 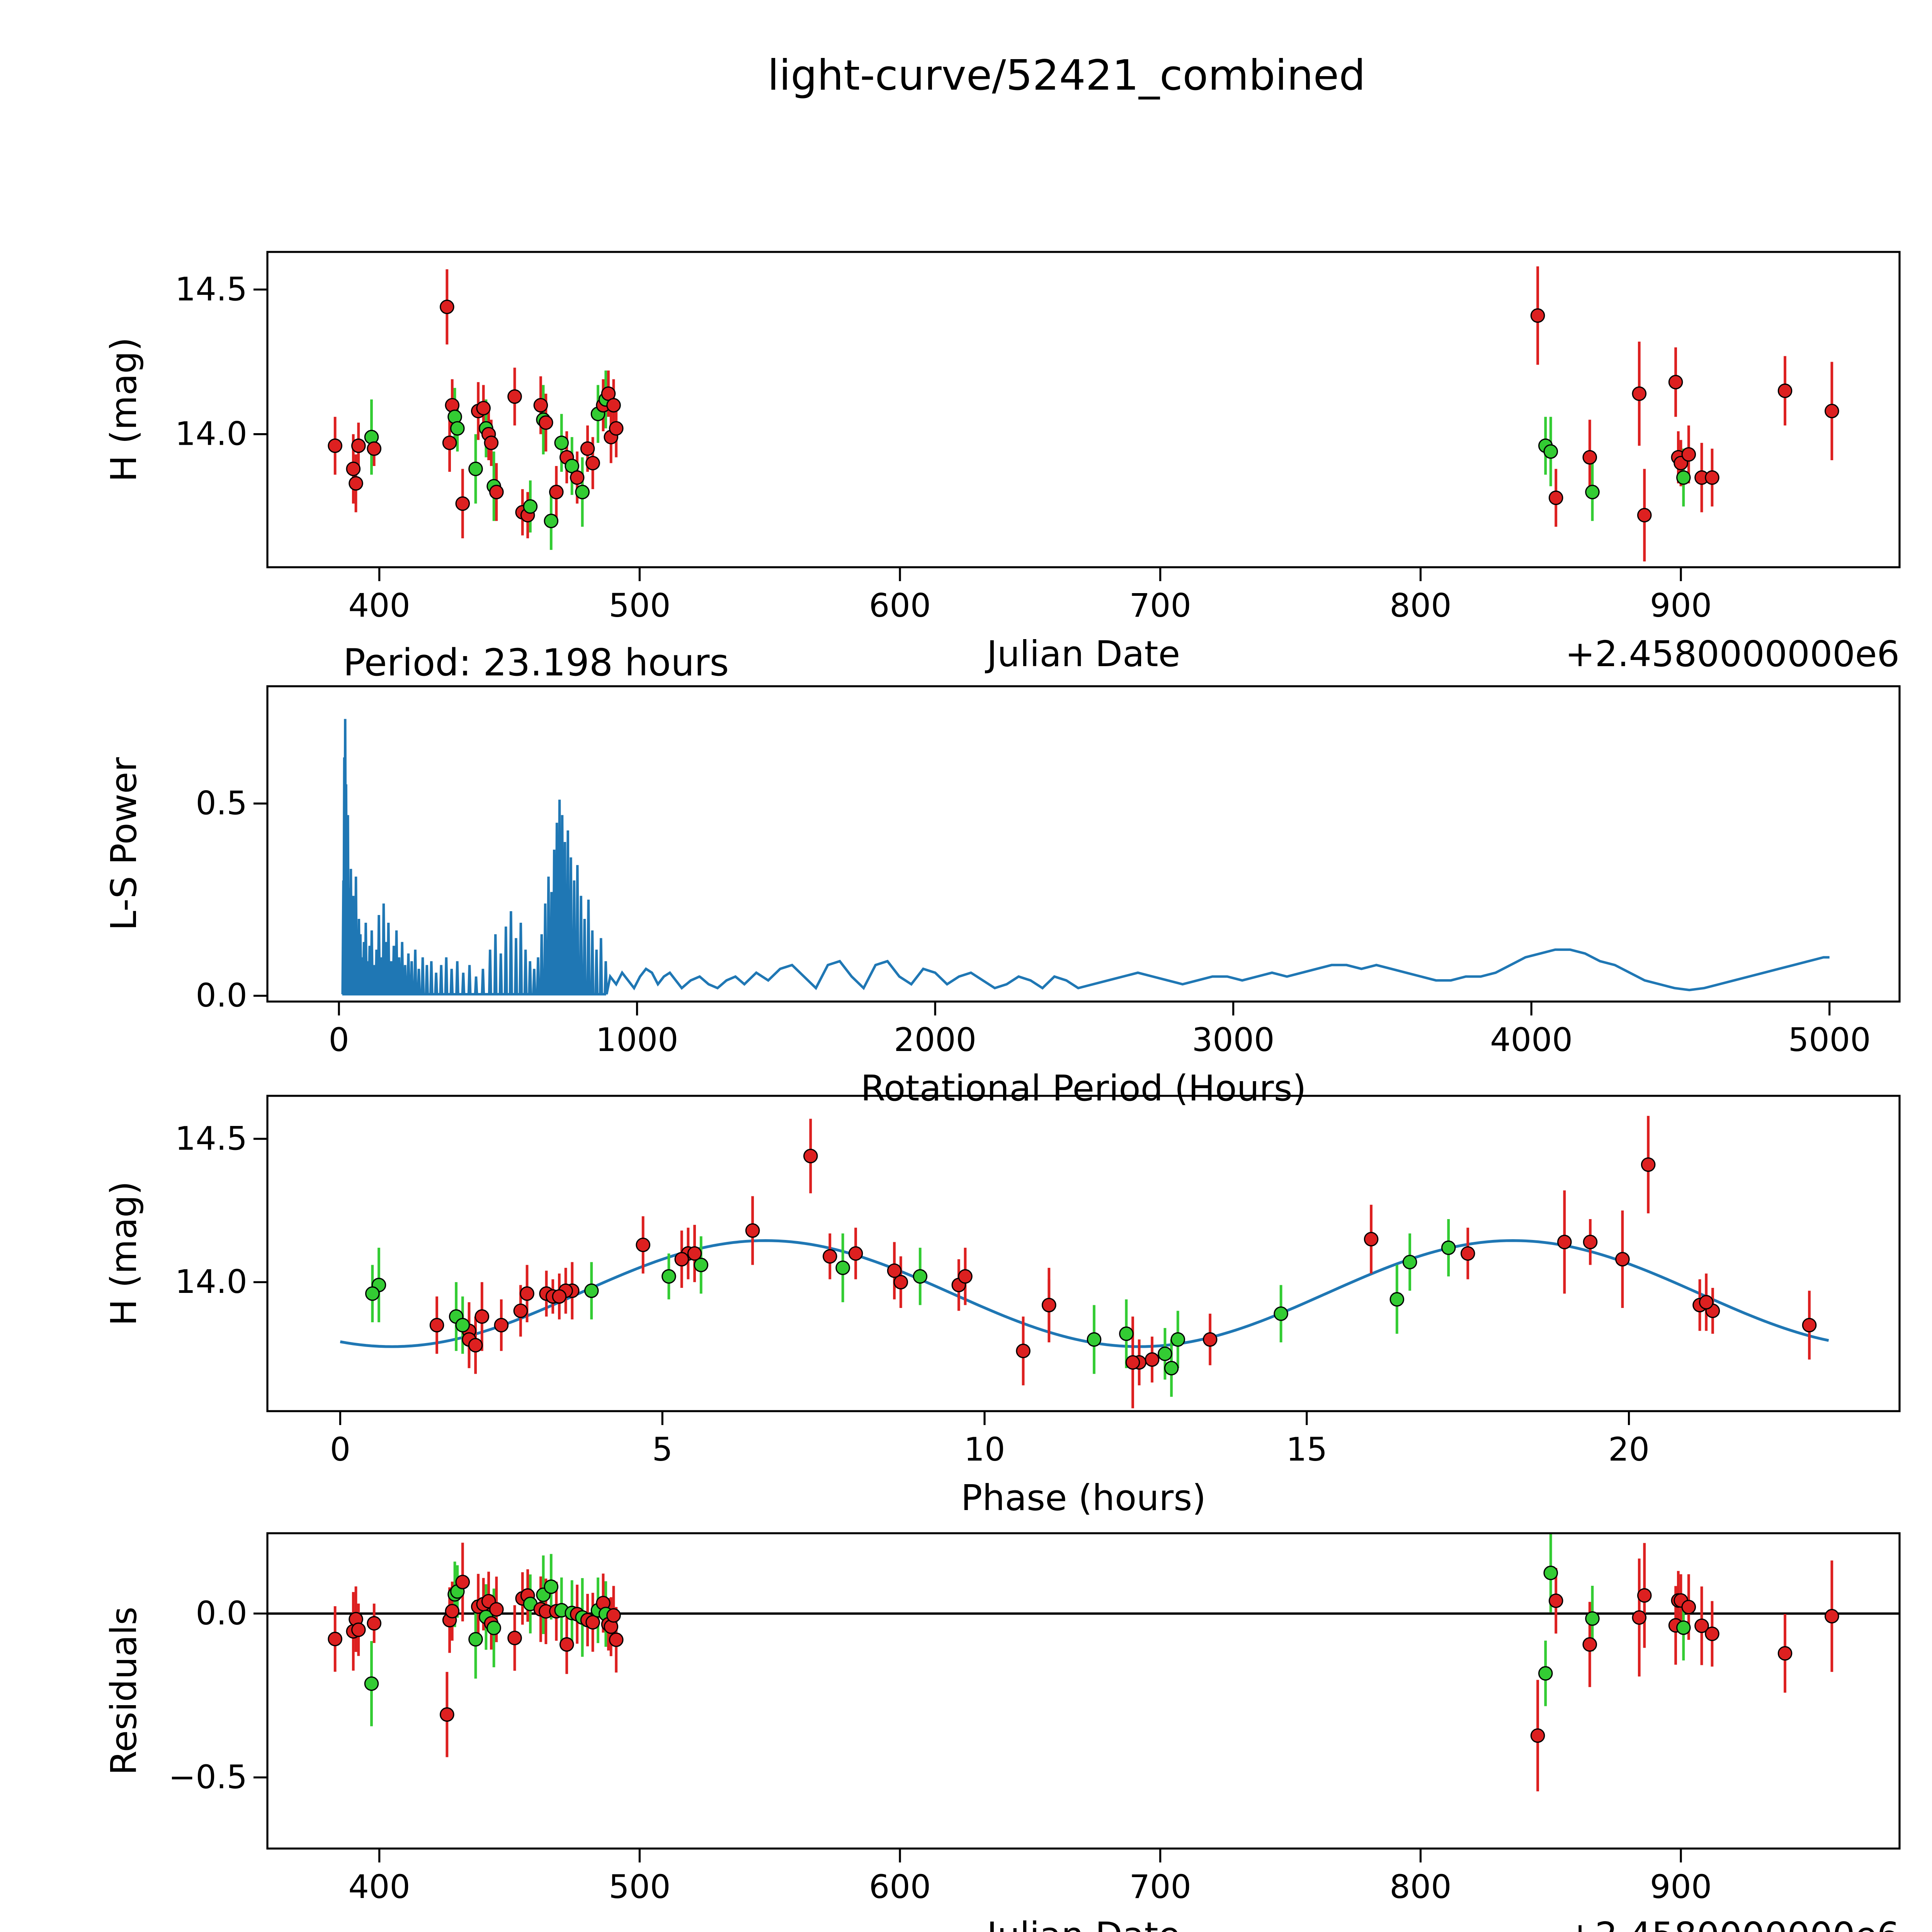 What do you see at coordinates (1160, 1887) in the screenshot?
I see `x-tick-label: 700` at bounding box center [1160, 1887].